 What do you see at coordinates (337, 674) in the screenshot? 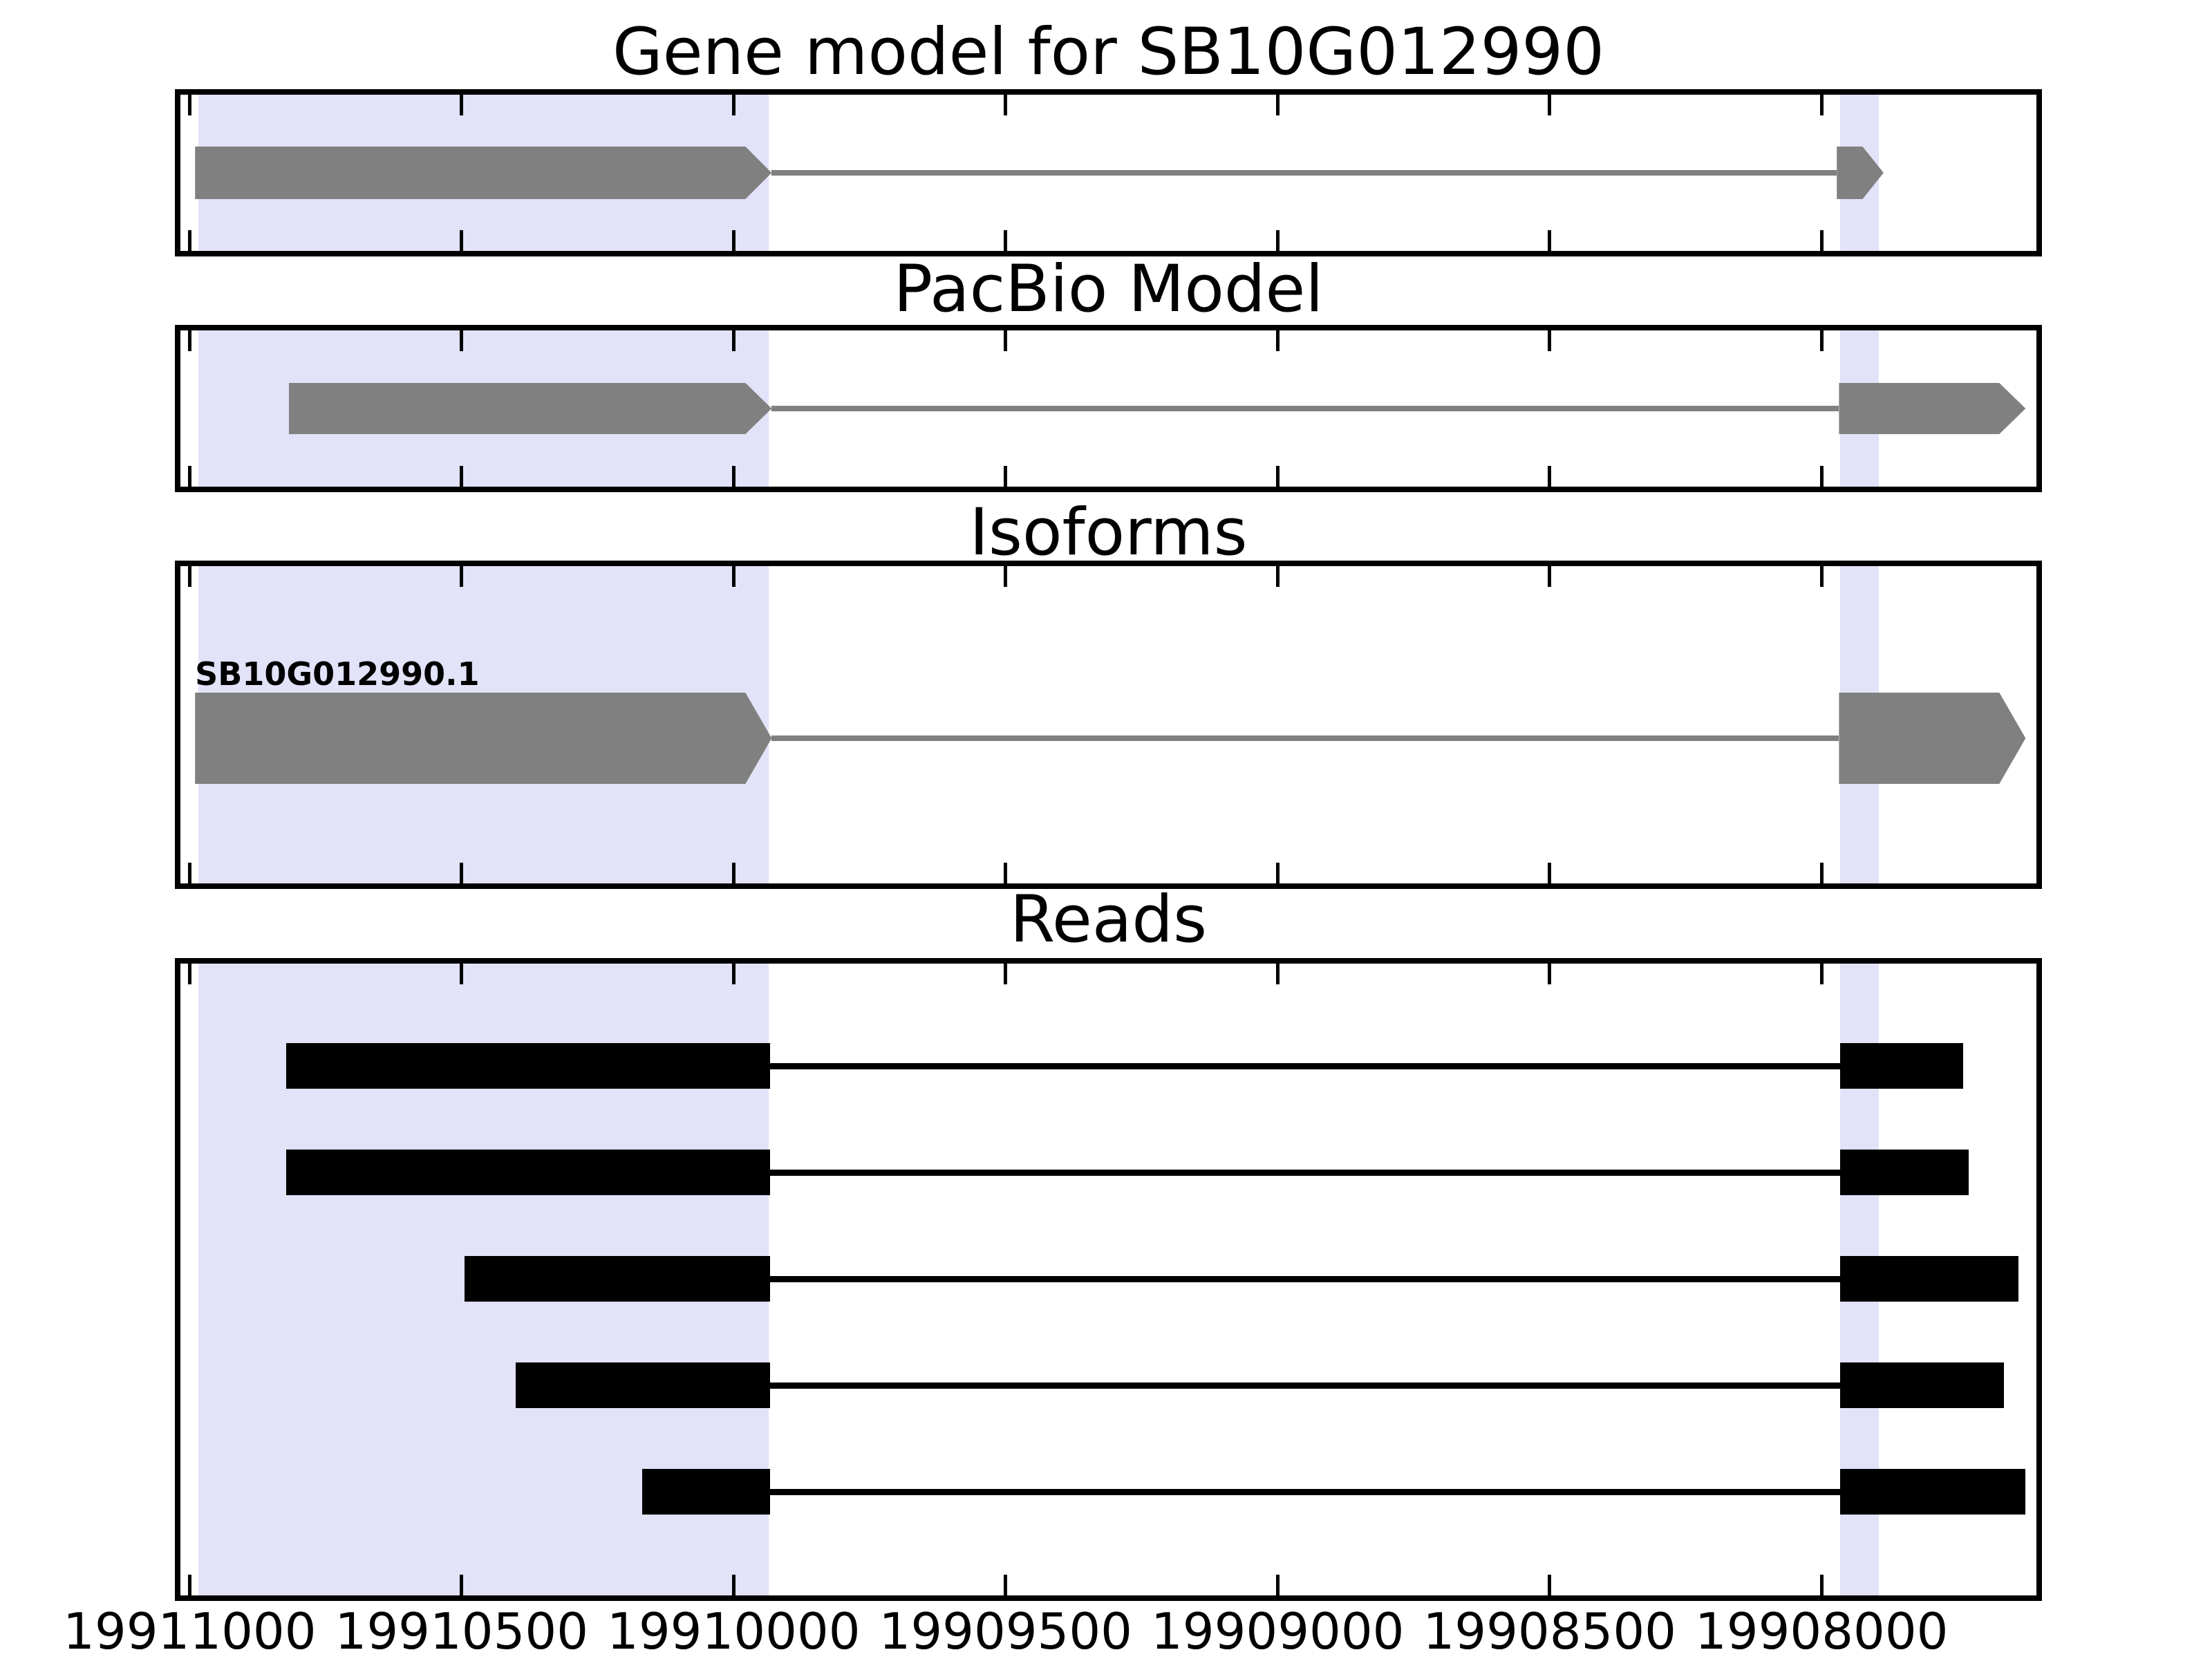
I see `isoform-label: SB10G012990.1` at bounding box center [337, 674].